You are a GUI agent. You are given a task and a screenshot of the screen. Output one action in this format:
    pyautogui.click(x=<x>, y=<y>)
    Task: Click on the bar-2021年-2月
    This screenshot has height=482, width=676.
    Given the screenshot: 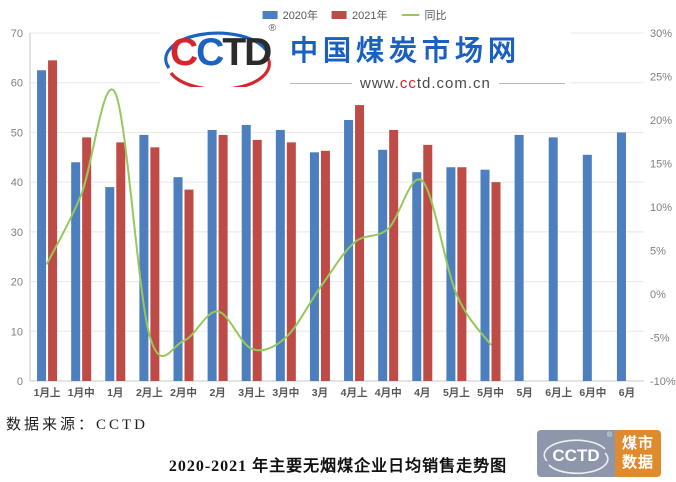 What is the action you would take?
    pyautogui.click(x=223, y=257)
    